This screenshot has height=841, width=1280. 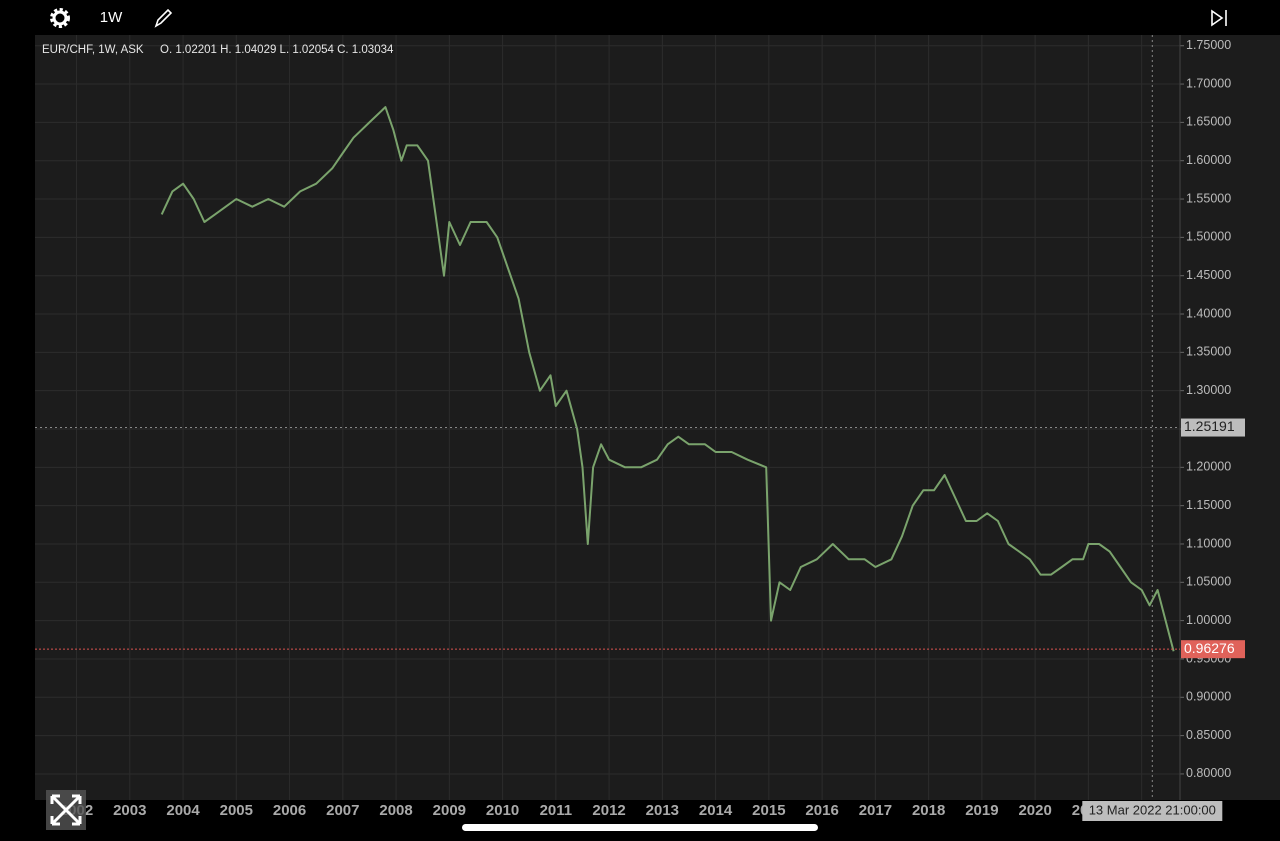 I want to click on y-tick-label: 1.40000, so click(x=1208, y=313).